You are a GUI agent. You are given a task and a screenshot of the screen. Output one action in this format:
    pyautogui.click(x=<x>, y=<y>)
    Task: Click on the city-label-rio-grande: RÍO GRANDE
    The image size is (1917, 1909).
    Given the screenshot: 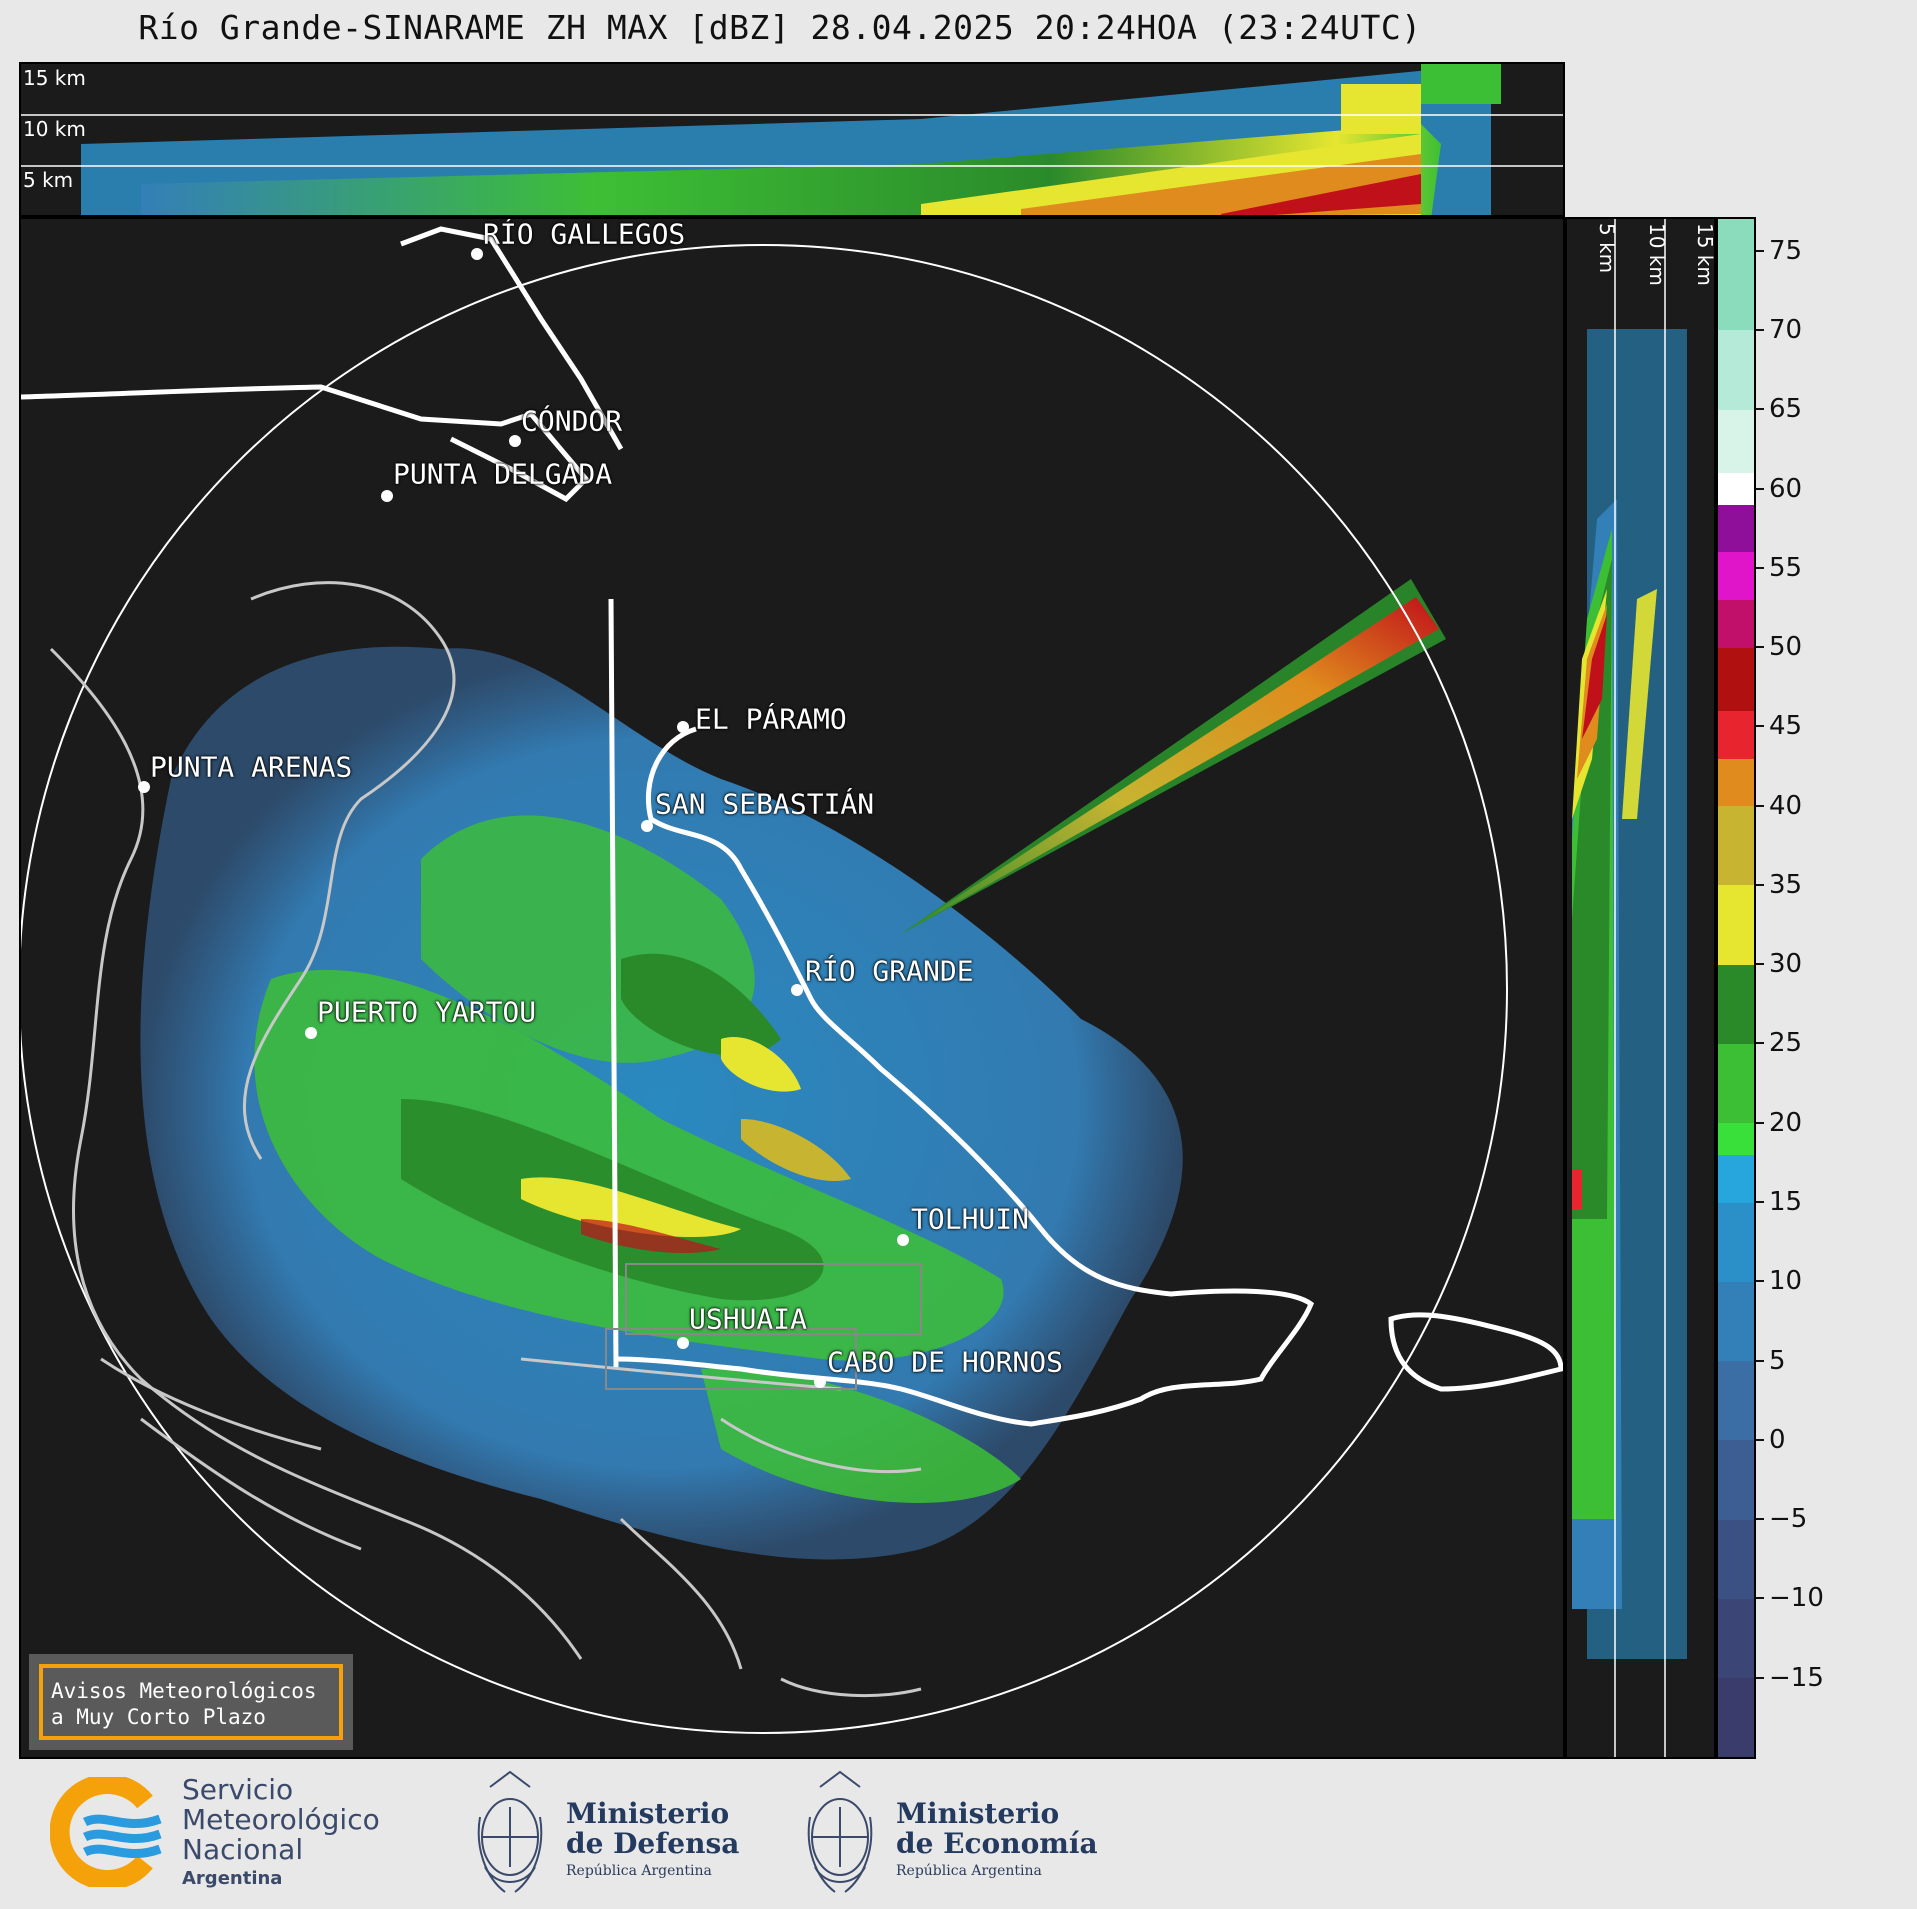 What is the action you would take?
    pyautogui.click(x=889, y=971)
    